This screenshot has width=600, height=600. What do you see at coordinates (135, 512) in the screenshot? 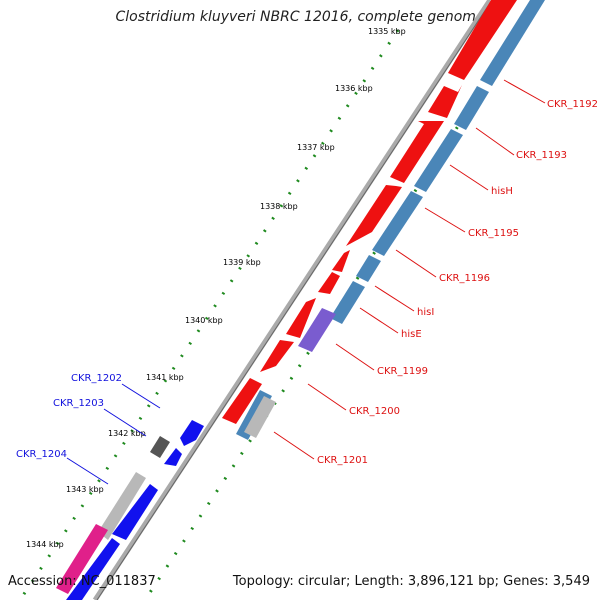
I see `gene-ckr-1204-arrow` at bounding box center [135, 512].